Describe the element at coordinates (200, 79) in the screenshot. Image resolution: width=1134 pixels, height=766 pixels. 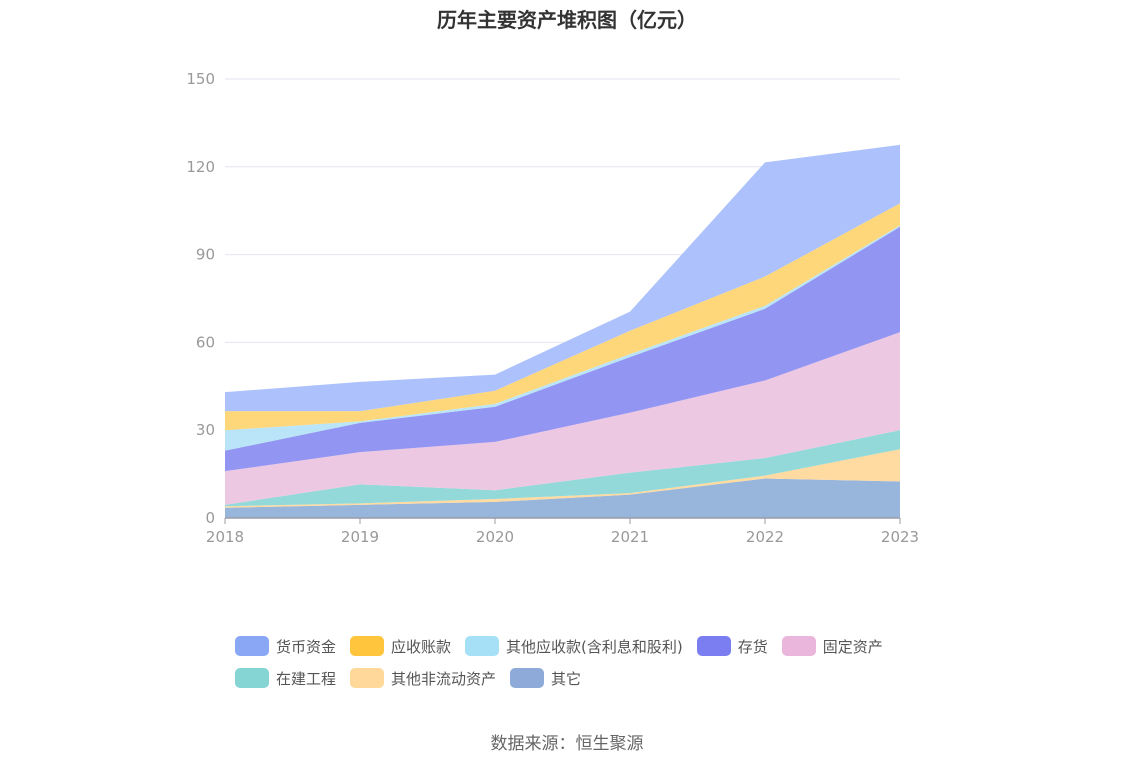
I see `y-tick-label: 150` at that location.